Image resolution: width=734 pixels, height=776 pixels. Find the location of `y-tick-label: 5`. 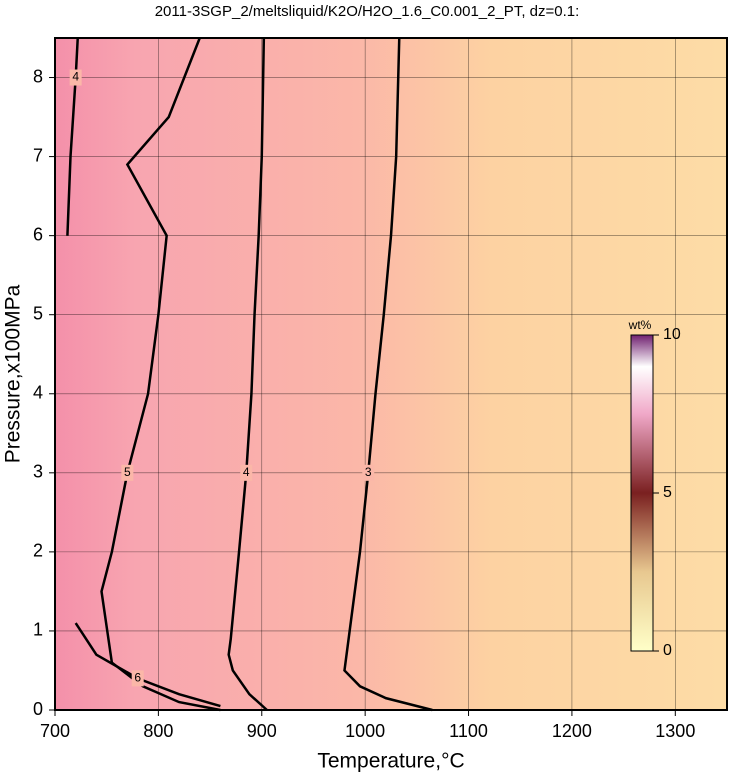

y-tick-label: 5 is located at coordinates (38, 313).